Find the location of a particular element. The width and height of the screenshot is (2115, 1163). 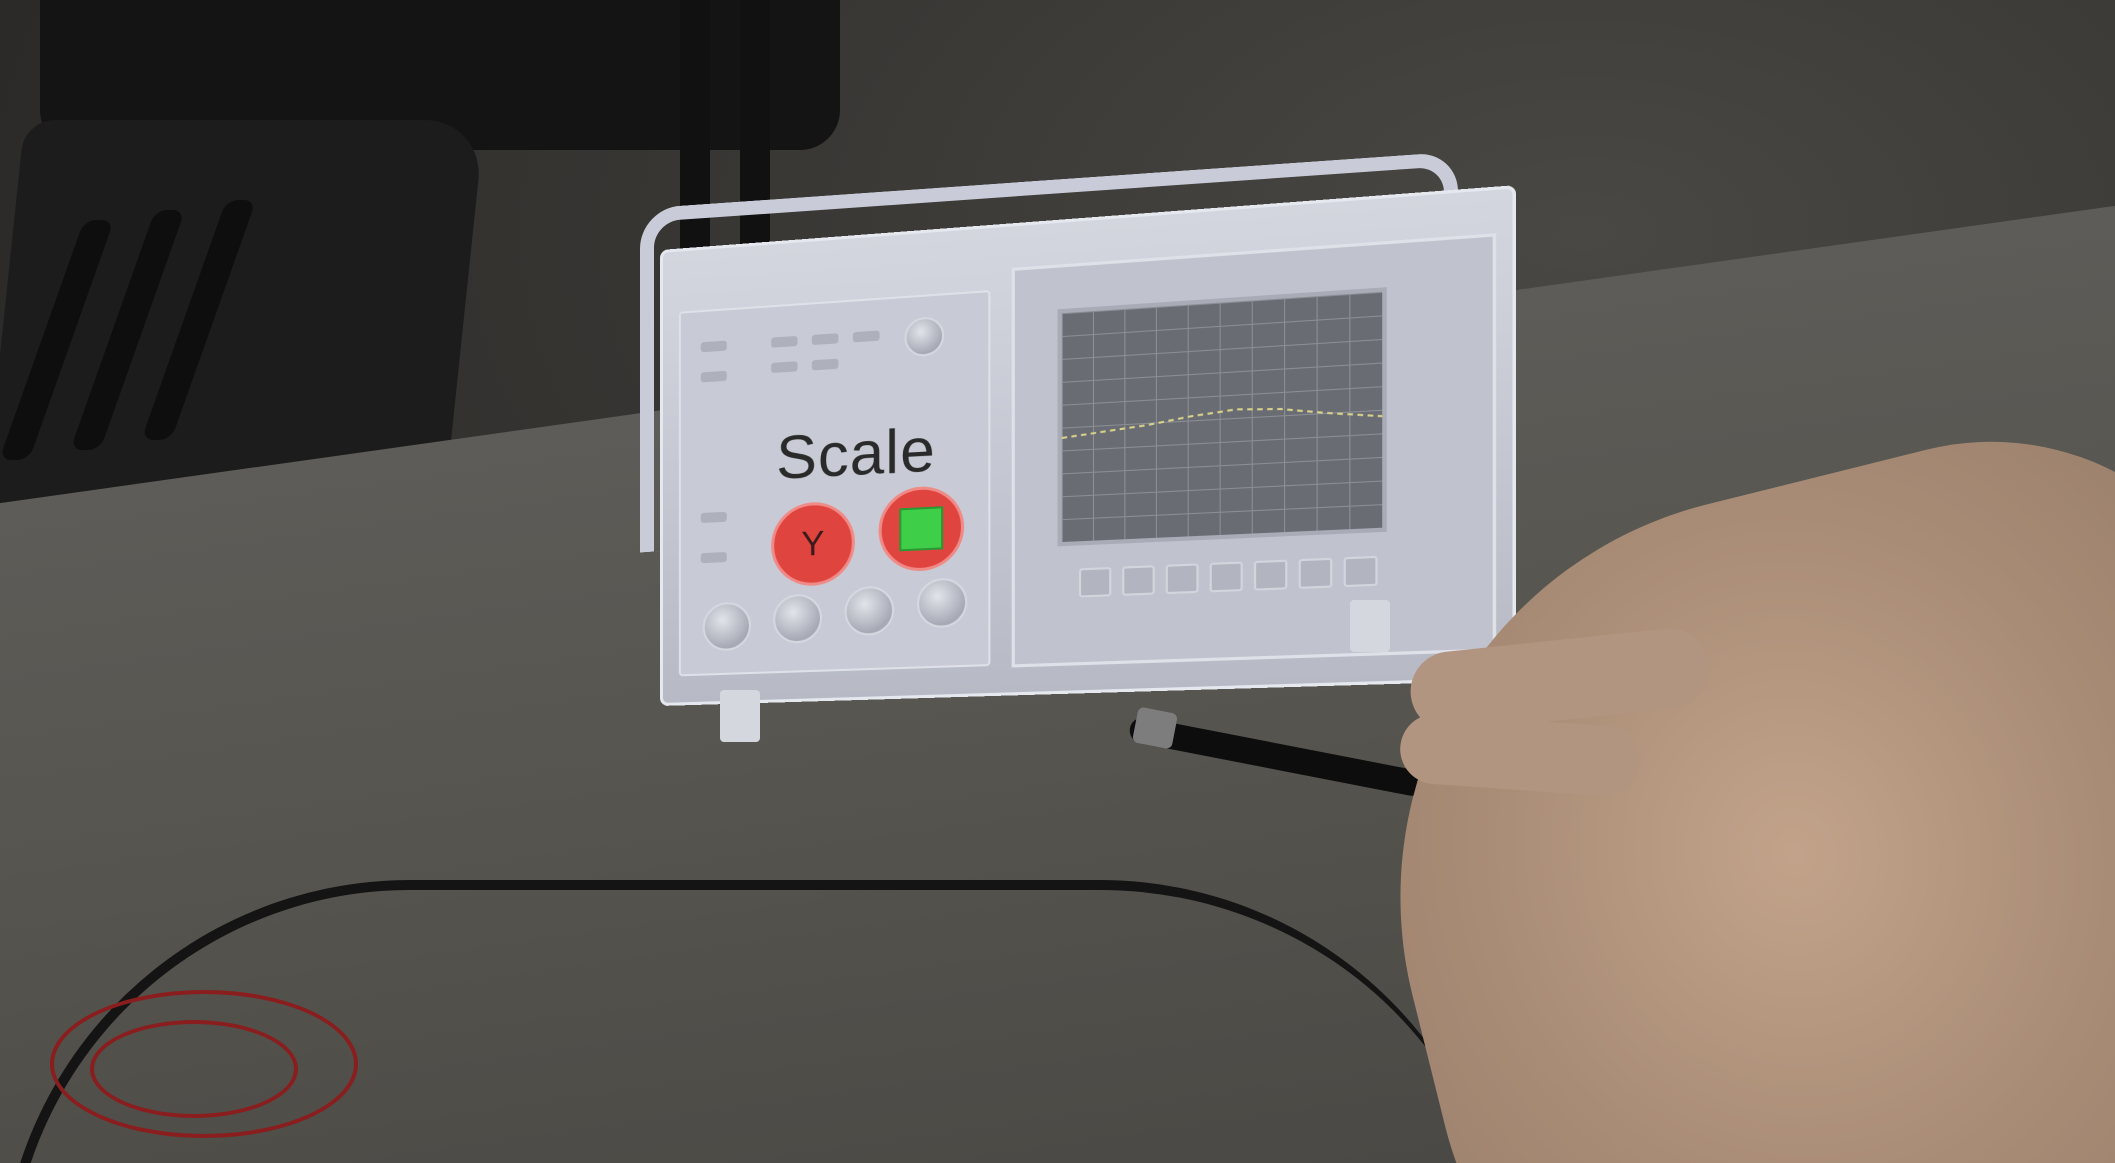

control-panel: Scale Y is located at coordinates (835, 483).